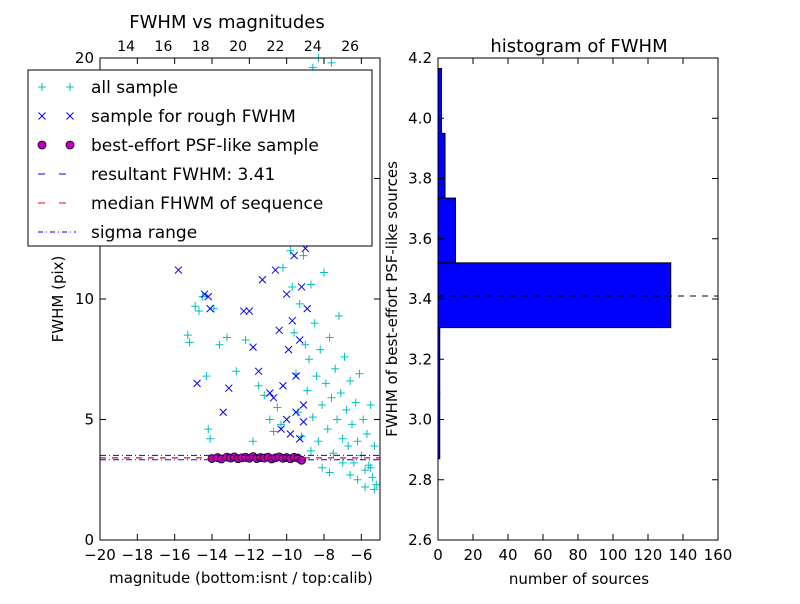 Image resolution: width=800 pixels, height=604 pixels. Describe the element at coordinates (138, 555) in the screenshot. I see `x-tick-label: −18` at that location.